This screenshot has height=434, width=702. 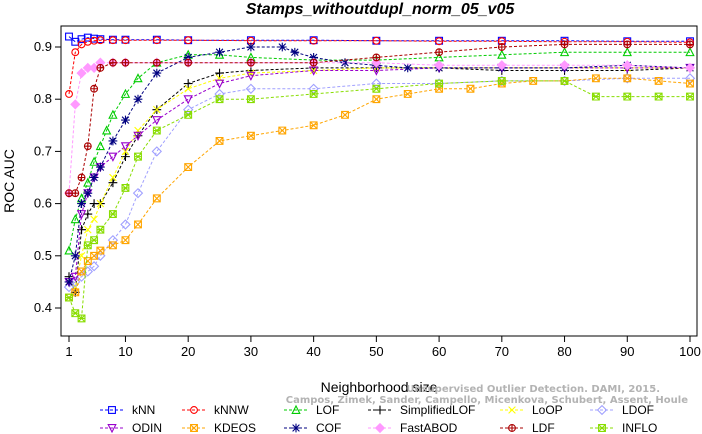 What do you see at coordinates (235, 427) in the screenshot?
I see `legend-label-kdeos: KDEOS` at bounding box center [235, 427].